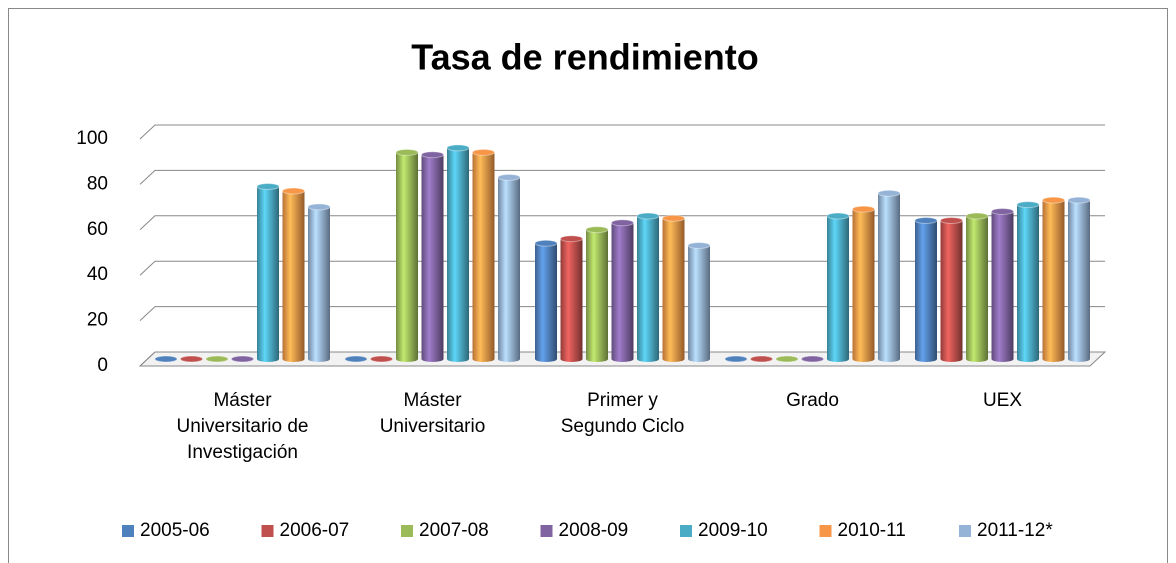 The width and height of the screenshot is (1176, 563). I want to click on x-tick-label: Primer y Segundo Ciclo, so click(622, 413).